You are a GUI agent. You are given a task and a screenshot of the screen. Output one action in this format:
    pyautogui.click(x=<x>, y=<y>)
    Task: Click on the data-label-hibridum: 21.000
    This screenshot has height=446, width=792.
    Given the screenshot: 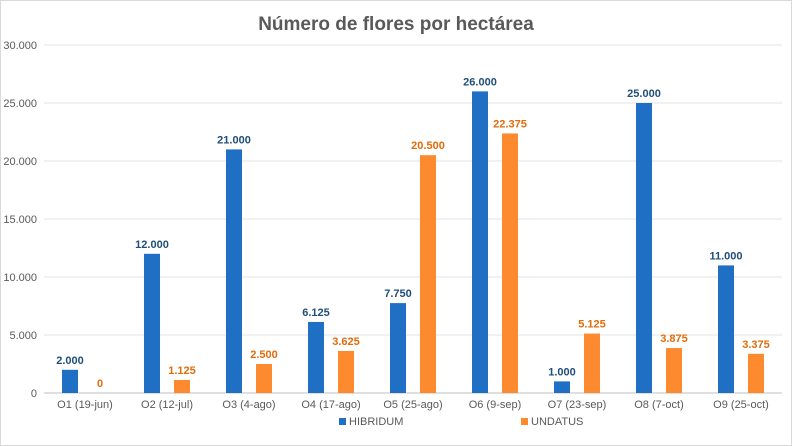 What is the action you would take?
    pyautogui.click(x=234, y=140)
    